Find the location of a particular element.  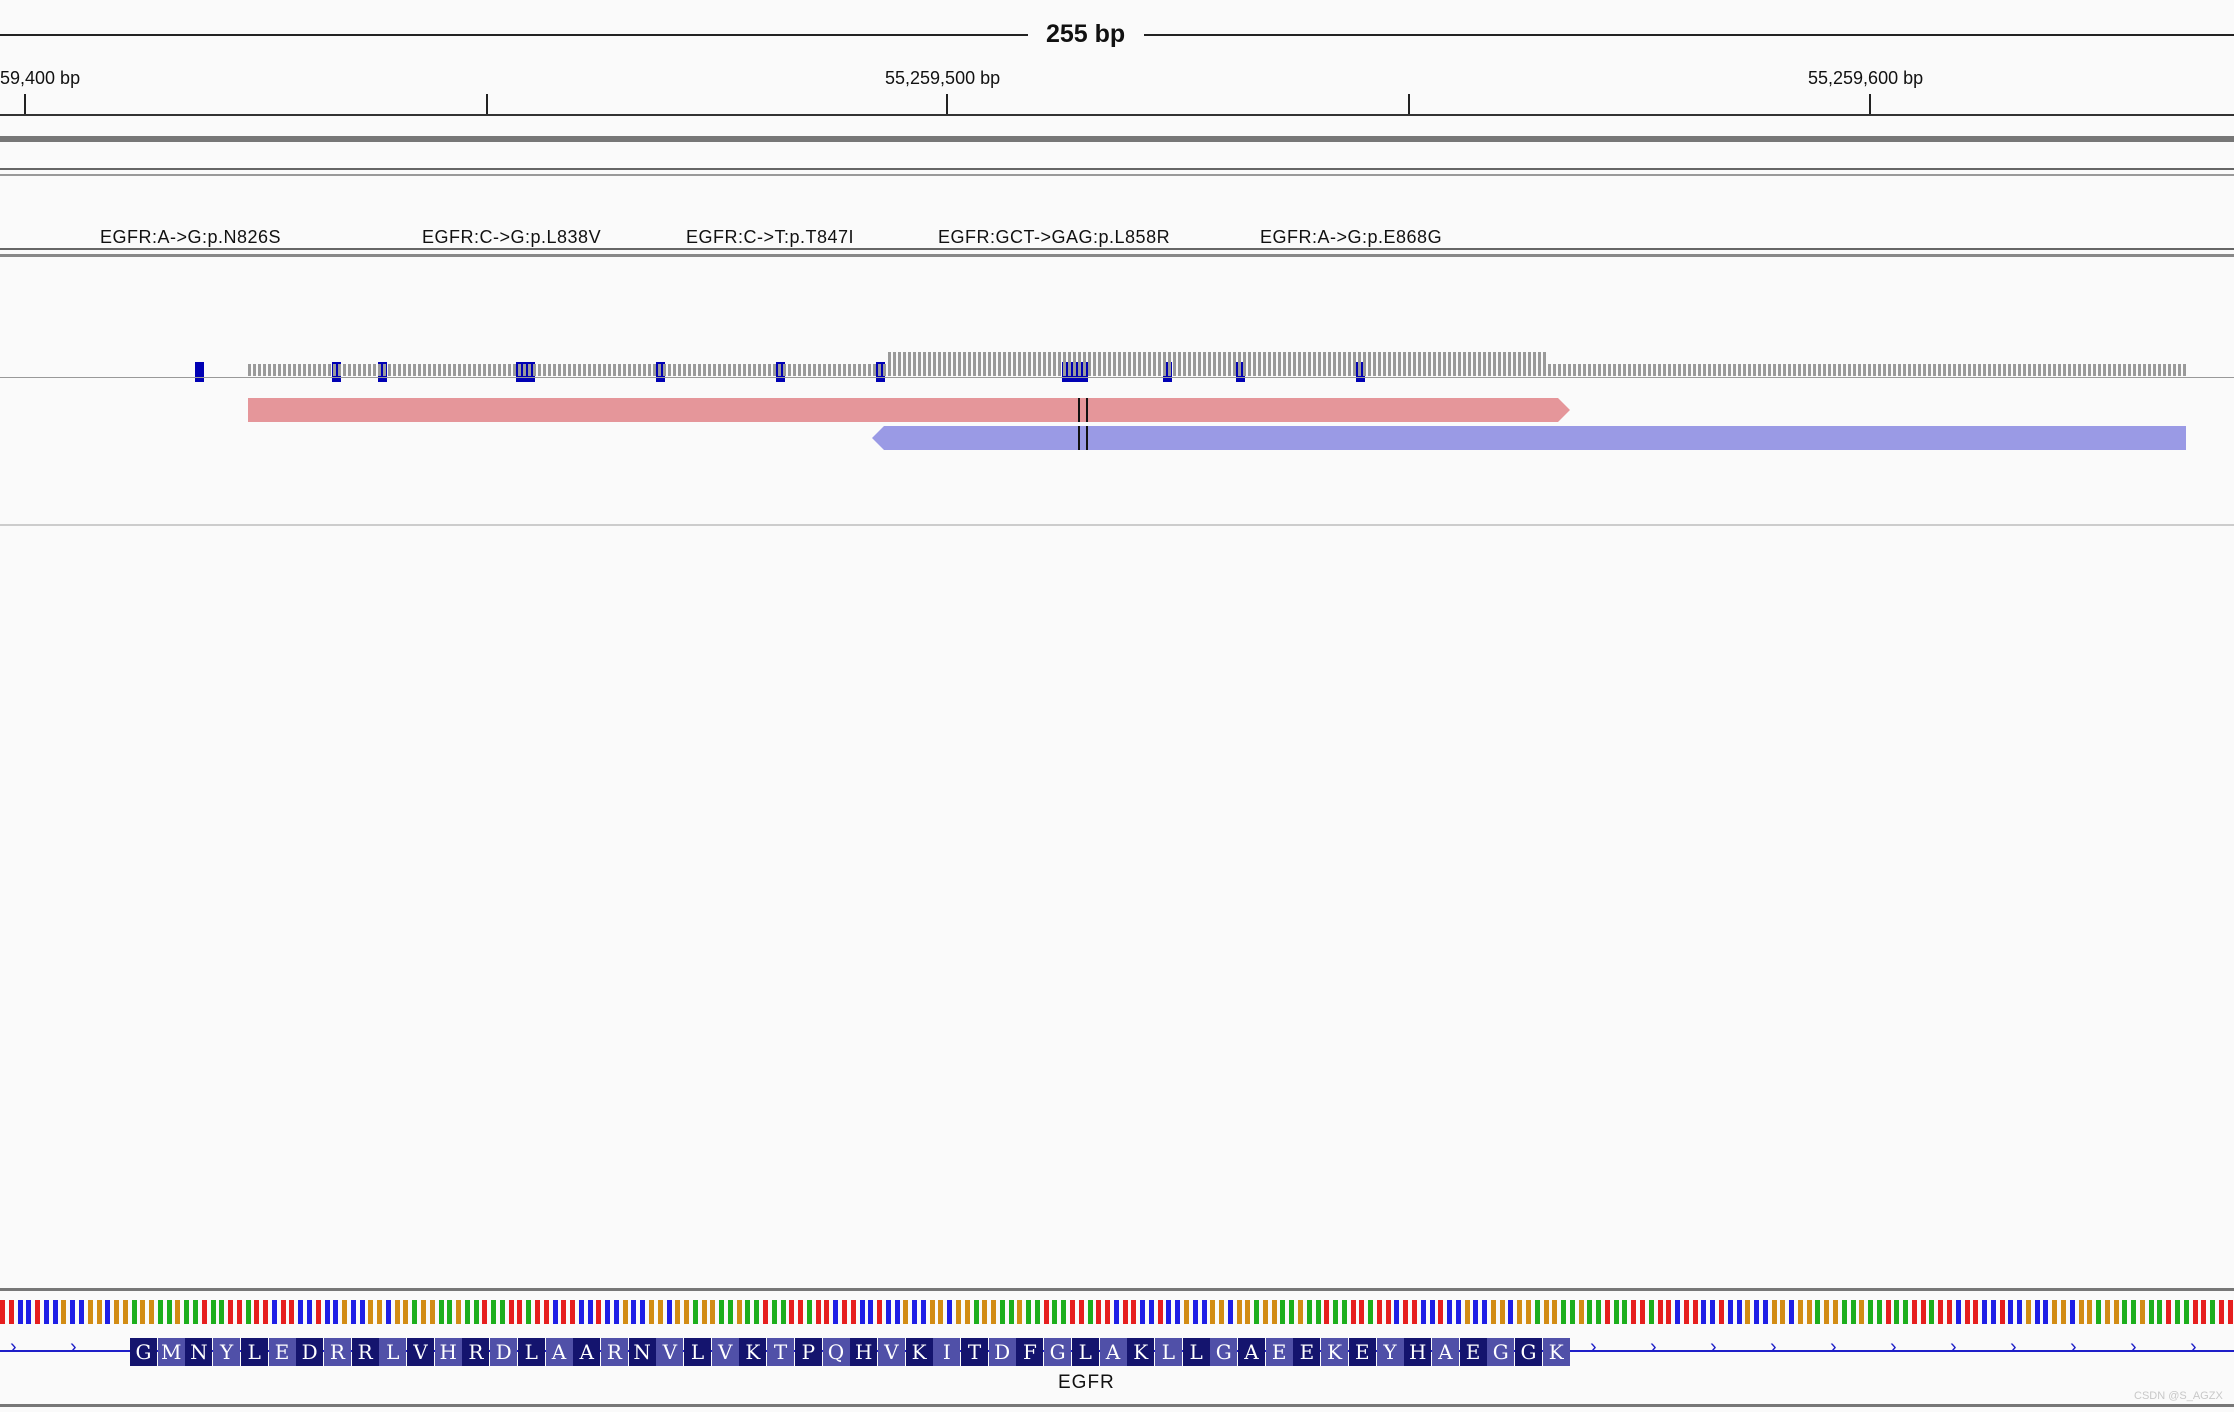

amino-acid: I is located at coordinates (947, 1352).